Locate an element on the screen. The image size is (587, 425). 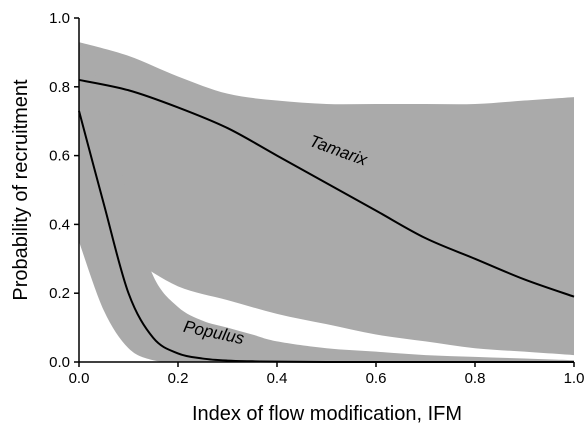
y-axis: 0.0 0.2 0.4 0.6 0.8 1.0 is located at coordinates (64, 190).